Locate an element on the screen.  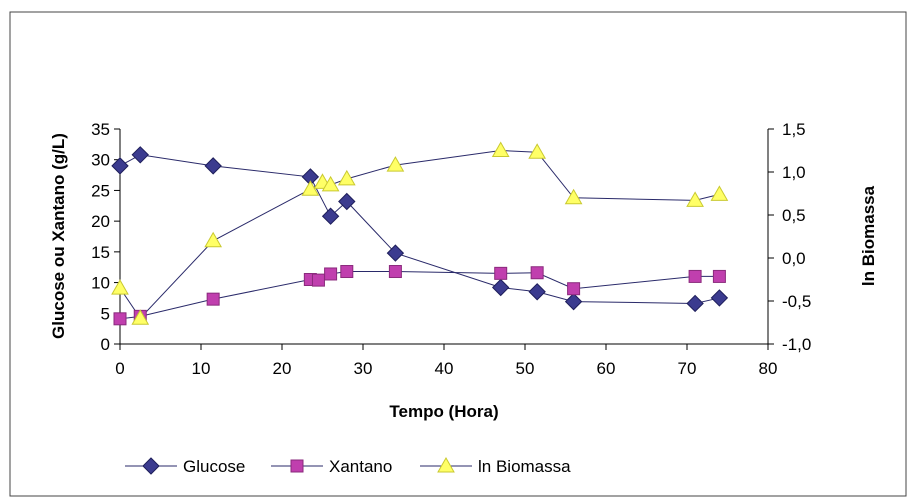
y2-tick-label: 0,0 is located at coordinates (794, 258).